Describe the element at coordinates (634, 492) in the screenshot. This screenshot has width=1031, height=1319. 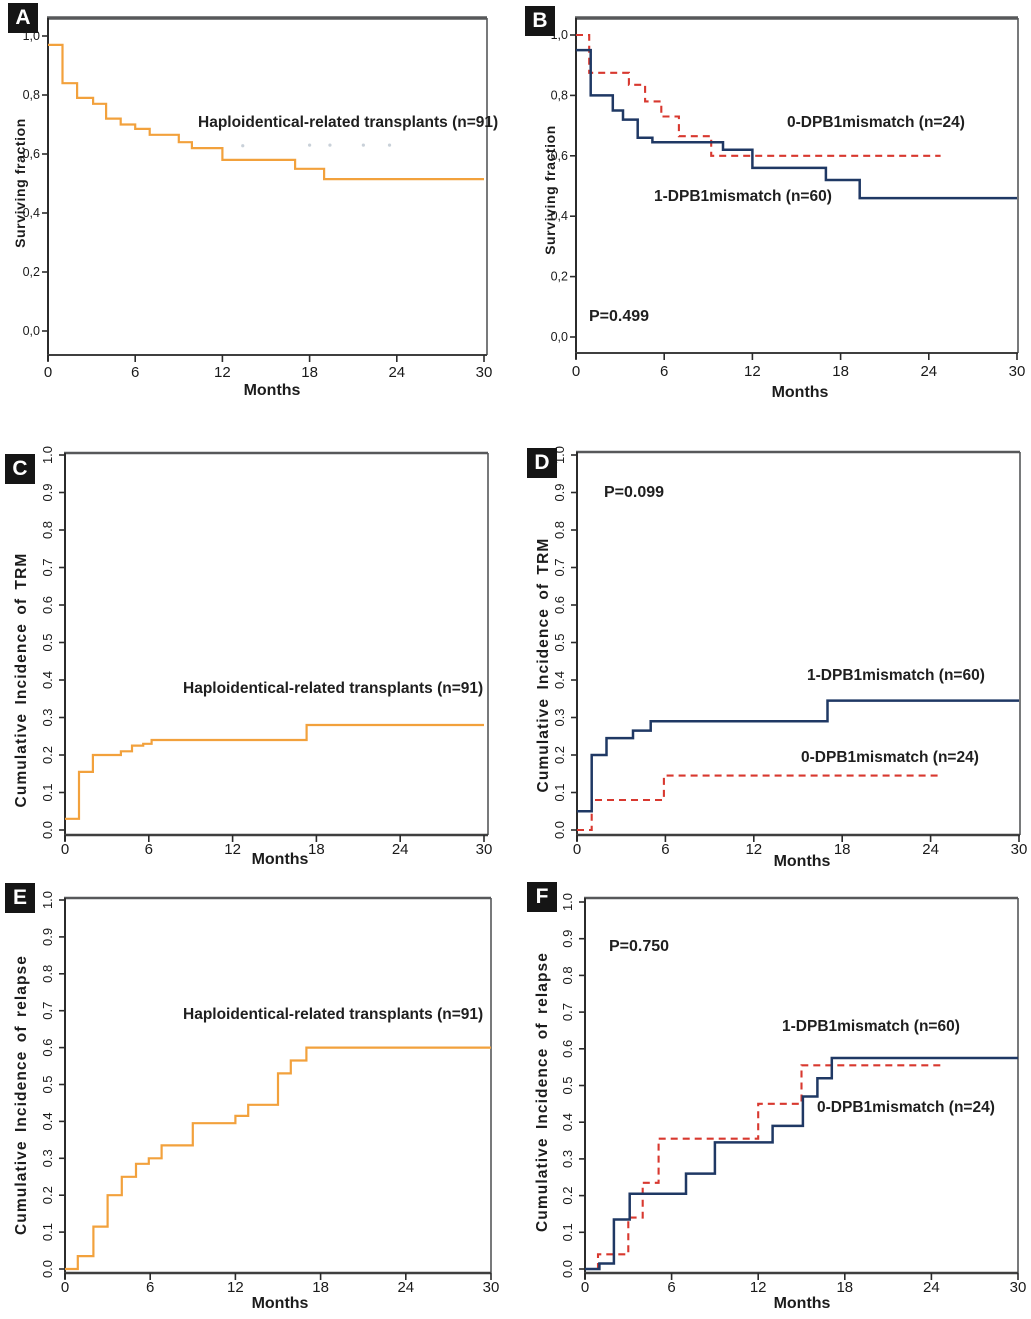
I see `p-value-label: P=0.099` at that location.